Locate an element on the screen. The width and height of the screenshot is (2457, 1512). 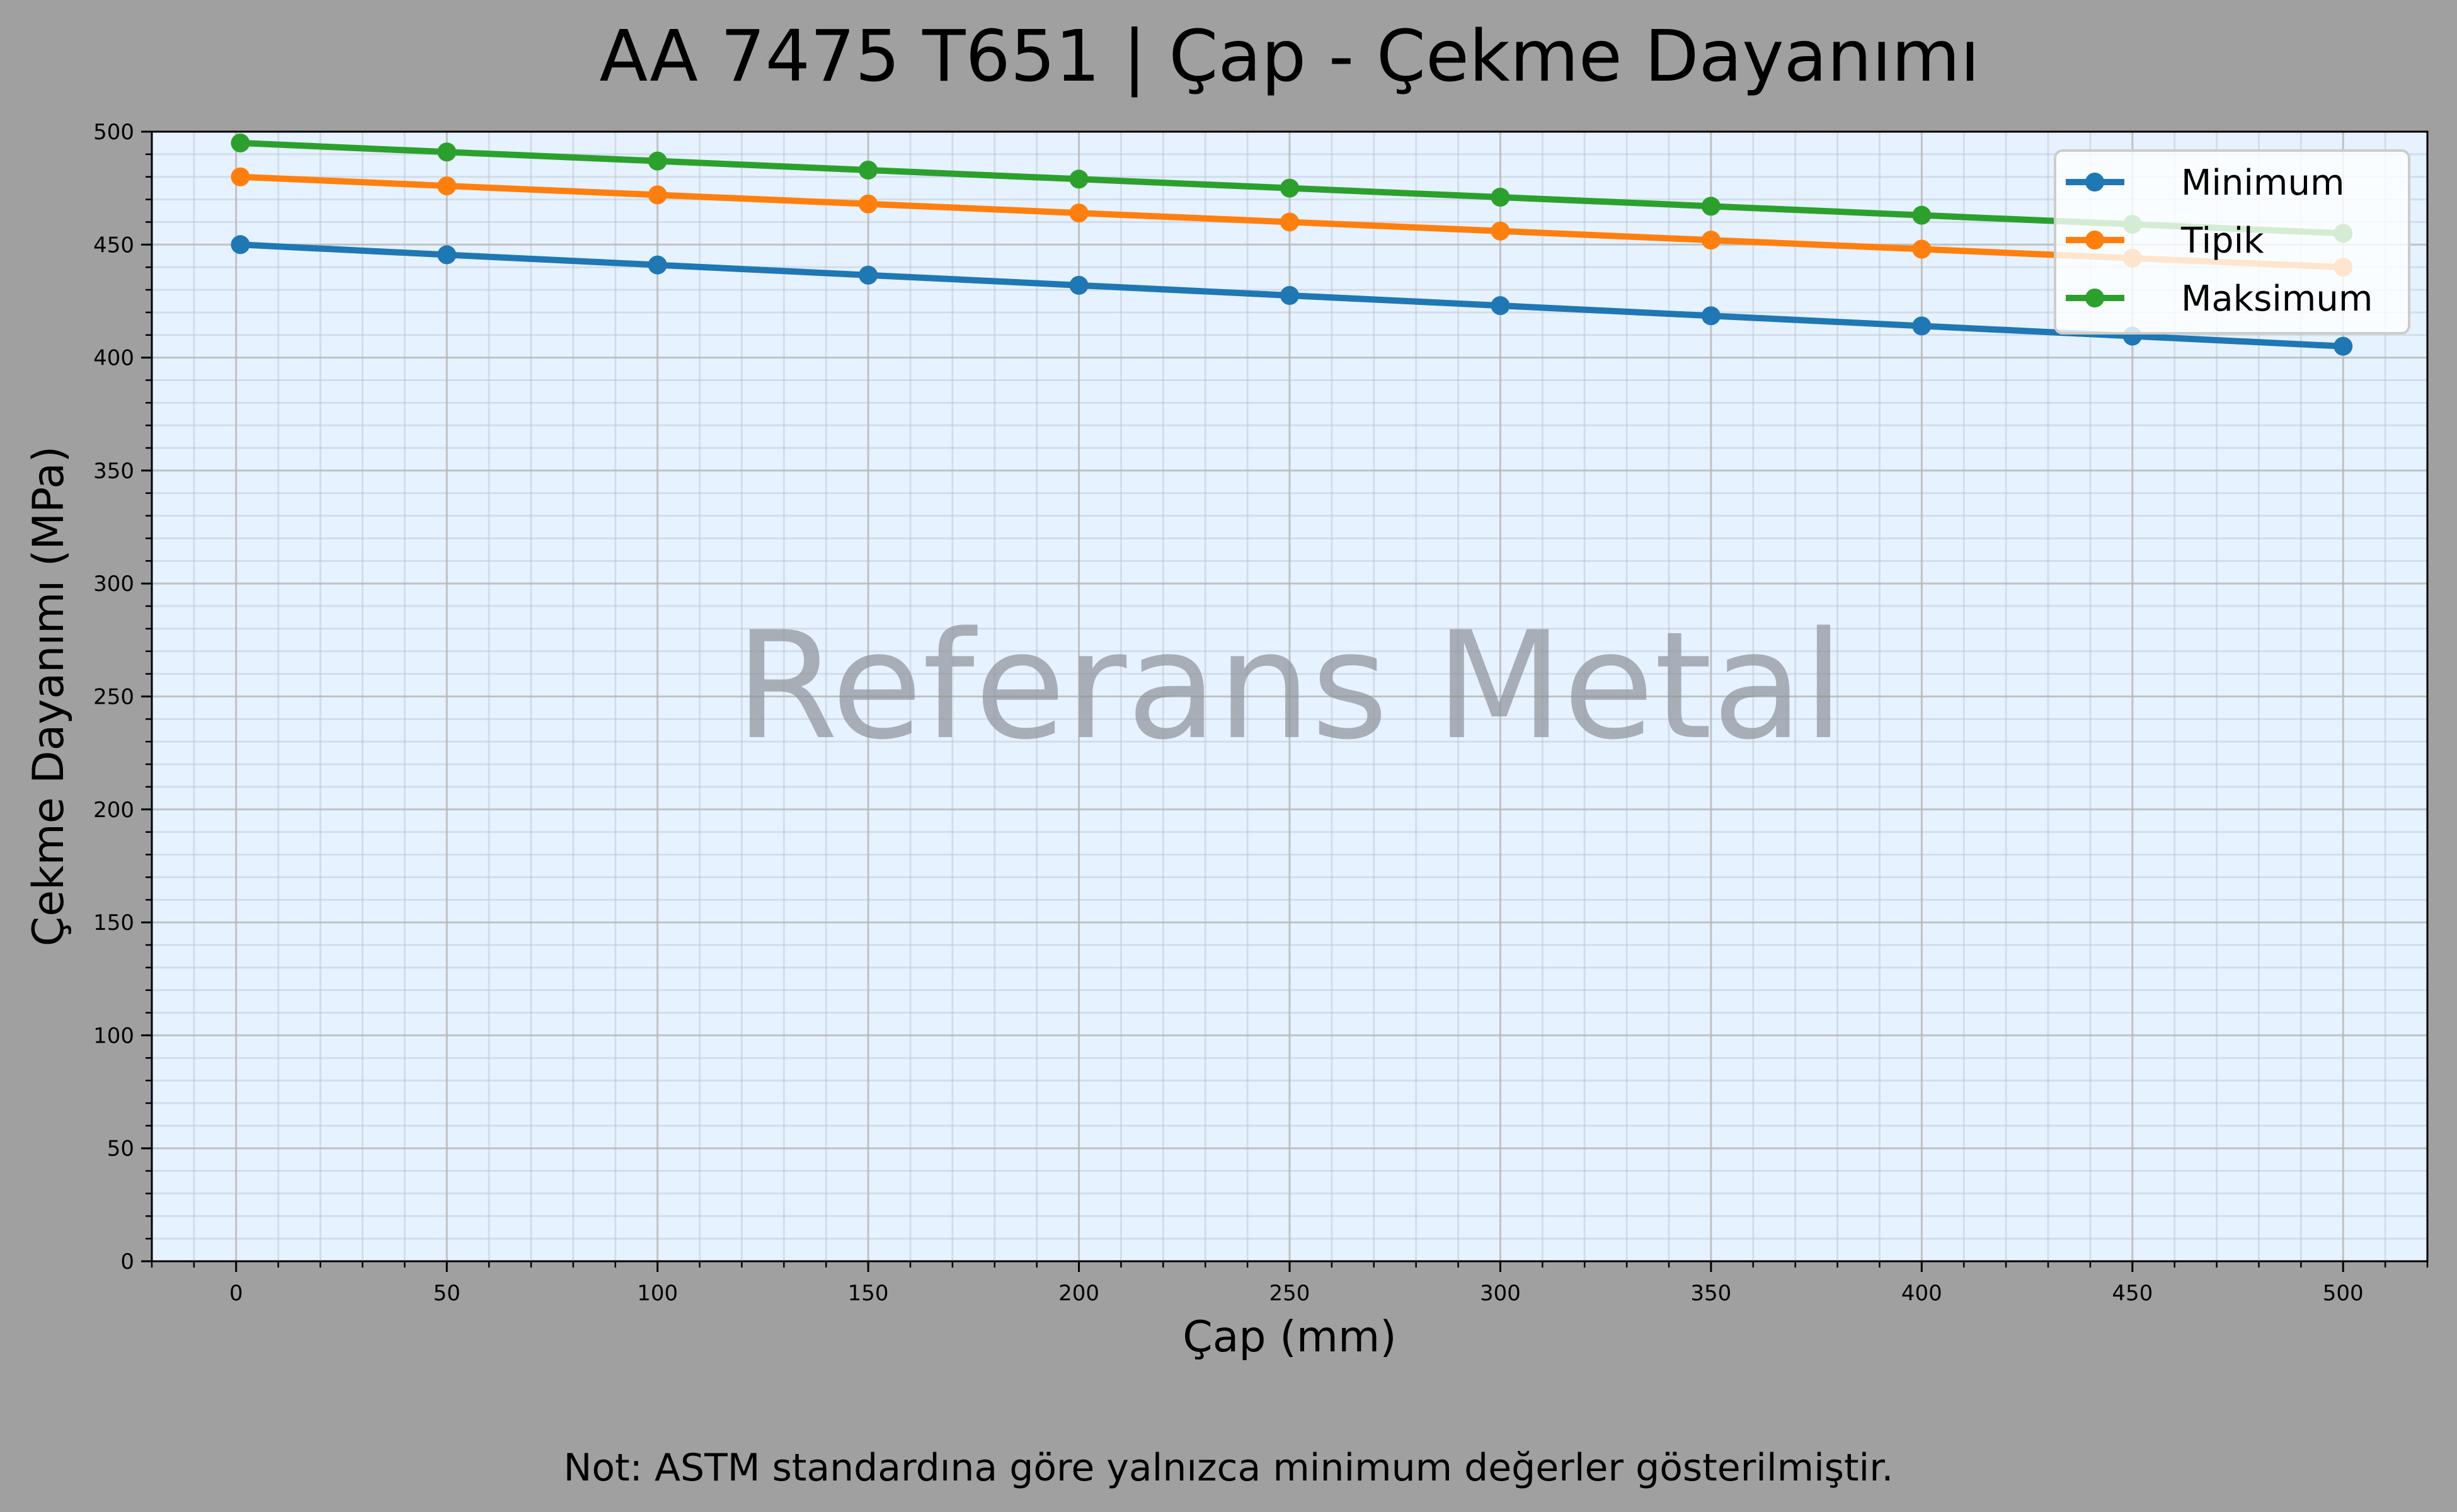
legend-label: Tipik is located at coordinates (2222, 240).